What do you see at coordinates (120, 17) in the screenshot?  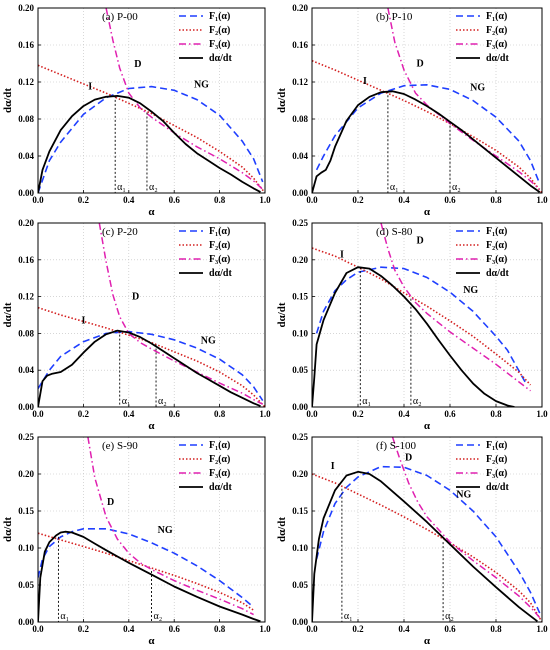 I see `panel-title: (a) P-00` at bounding box center [120, 17].